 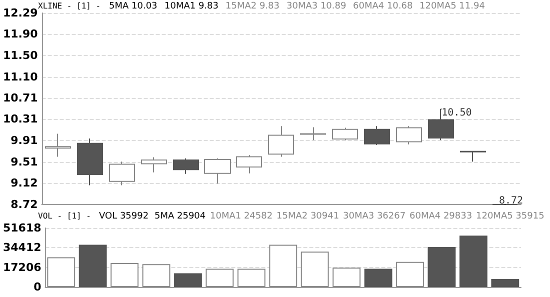 What do you see at coordinates (20, 77) in the screenshot?
I see `y-tick-label: 11.10` at bounding box center [20, 77].